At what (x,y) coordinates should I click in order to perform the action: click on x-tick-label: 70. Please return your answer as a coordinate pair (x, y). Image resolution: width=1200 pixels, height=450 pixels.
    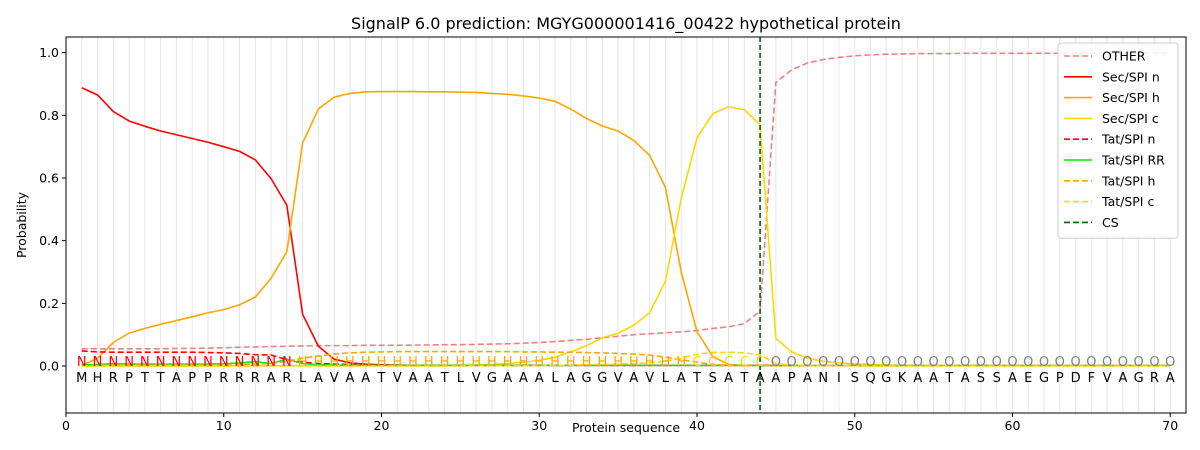
    Looking at the image, I should click on (1170, 425).